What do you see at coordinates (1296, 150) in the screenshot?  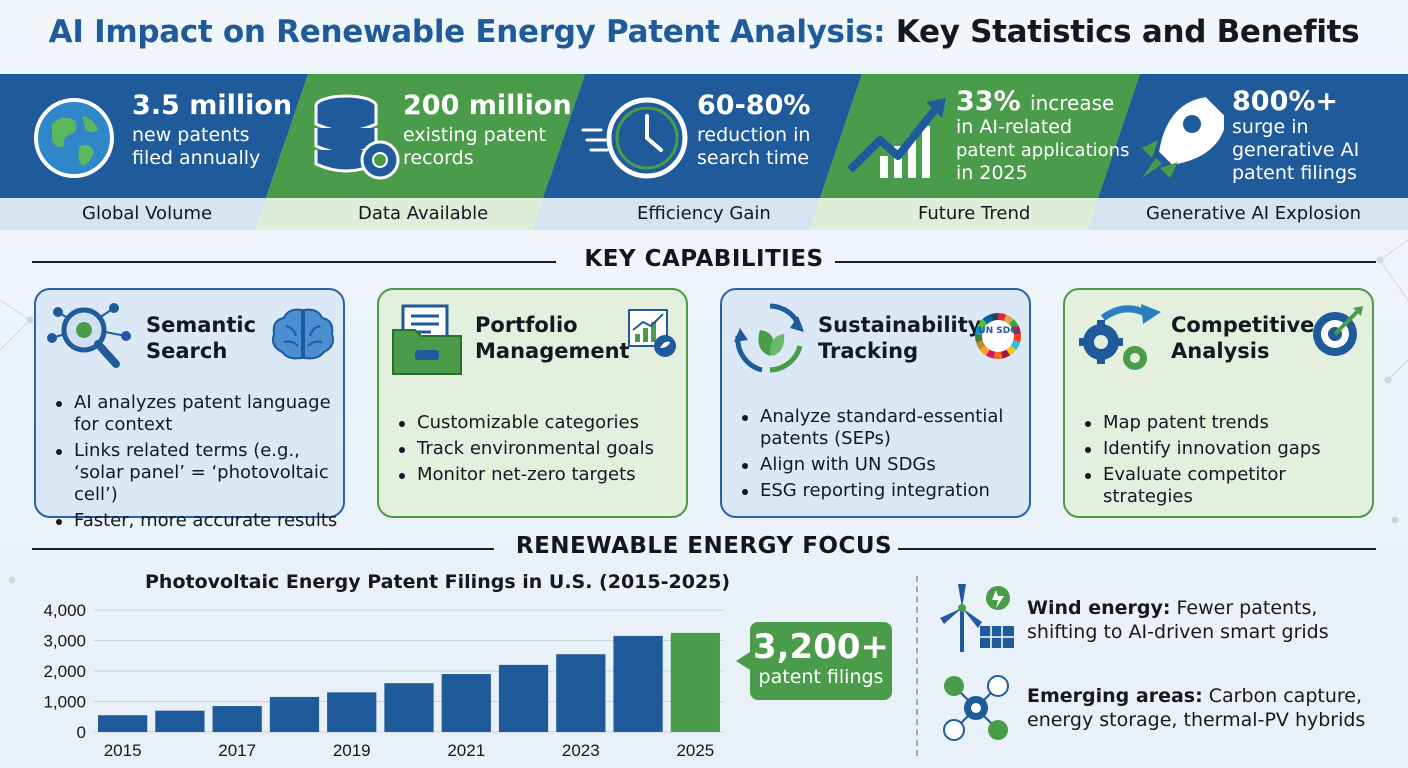 I see `stat-line2: generative AI` at bounding box center [1296, 150].